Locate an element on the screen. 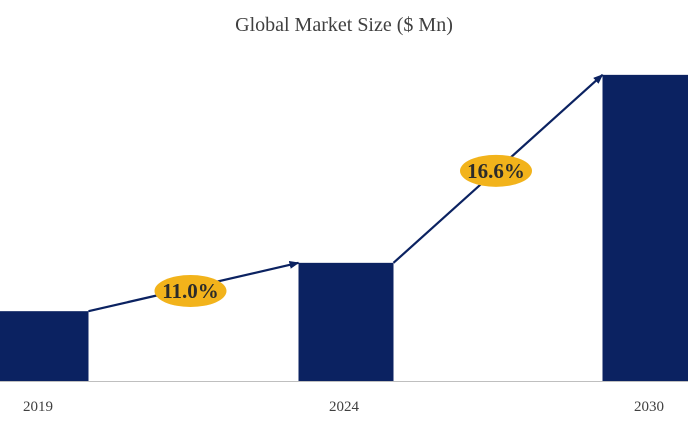 The height and width of the screenshot is (424, 688). x-tick-label-2019: 2019 is located at coordinates (38, 407).